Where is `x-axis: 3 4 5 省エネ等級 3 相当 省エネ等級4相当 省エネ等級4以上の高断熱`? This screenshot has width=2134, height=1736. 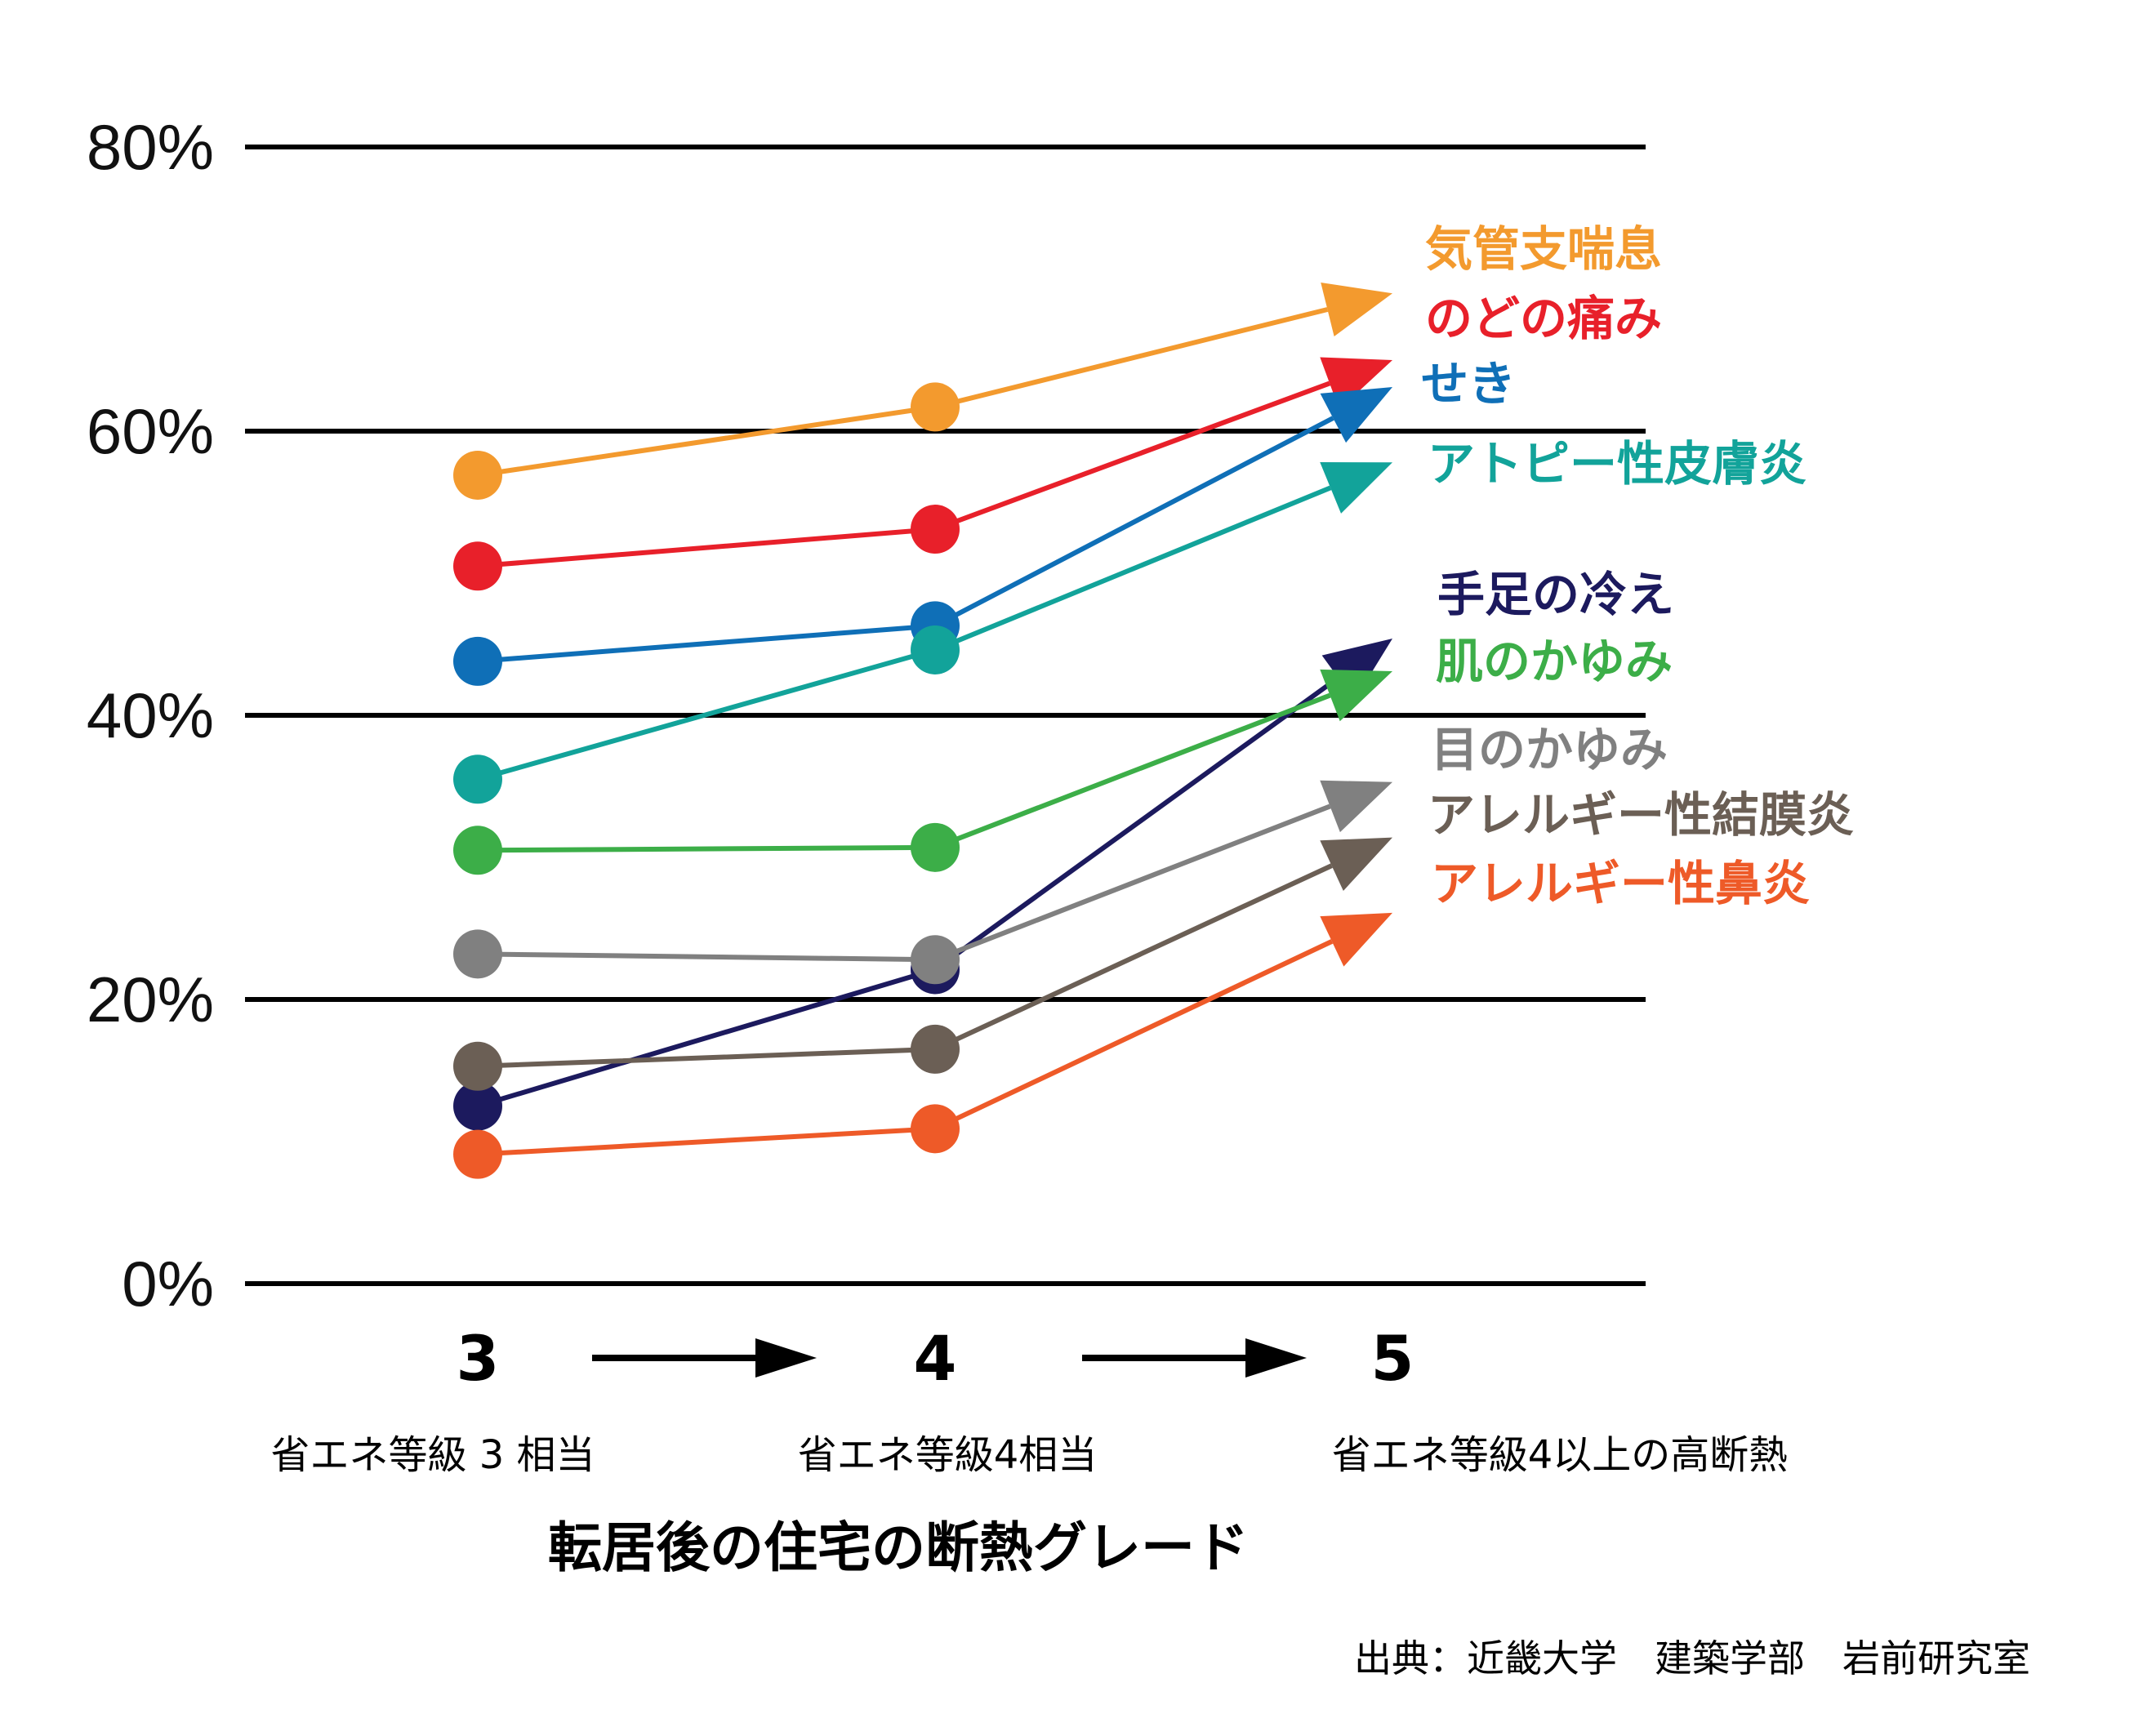
x-axis: 3 4 5 省エネ等級 3 相当 省エネ等級4相当 省エネ等級4以上の高断熱 is located at coordinates (1029, 1400).